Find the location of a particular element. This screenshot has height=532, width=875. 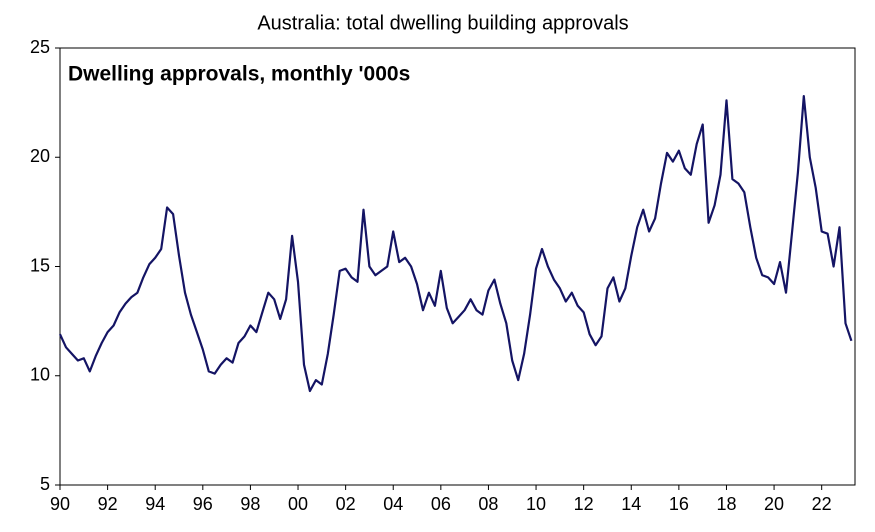

x-tick-label: 14 is located at coordinates (631, 504).